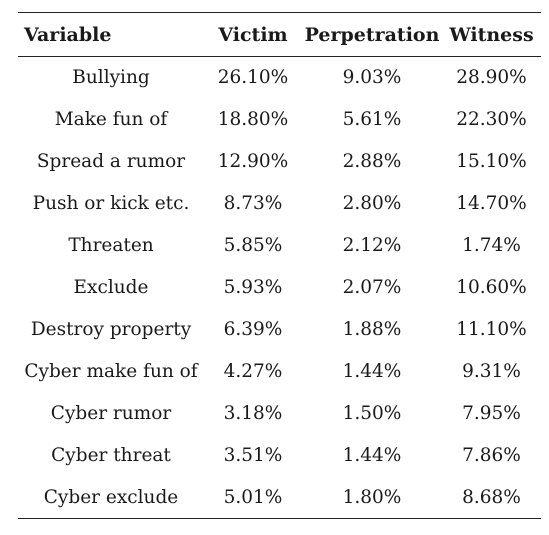  I want to click on table-row: Exclude 5.93% 2.07% 10.60%, so click(279, 288).